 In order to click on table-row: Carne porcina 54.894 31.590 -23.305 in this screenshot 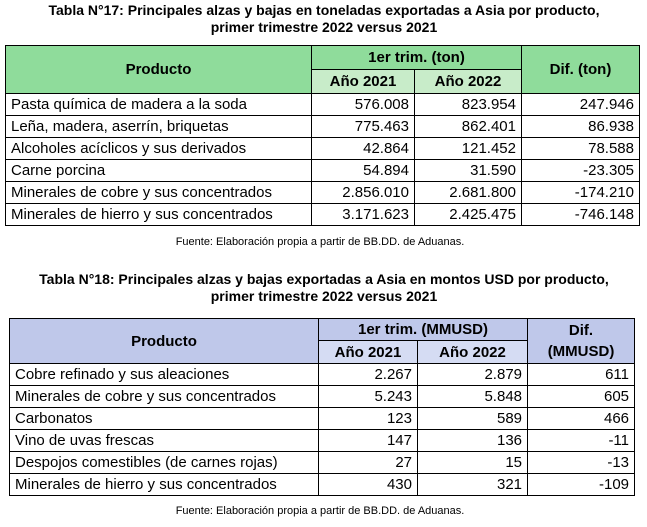, I will do `click(322, 170)`.